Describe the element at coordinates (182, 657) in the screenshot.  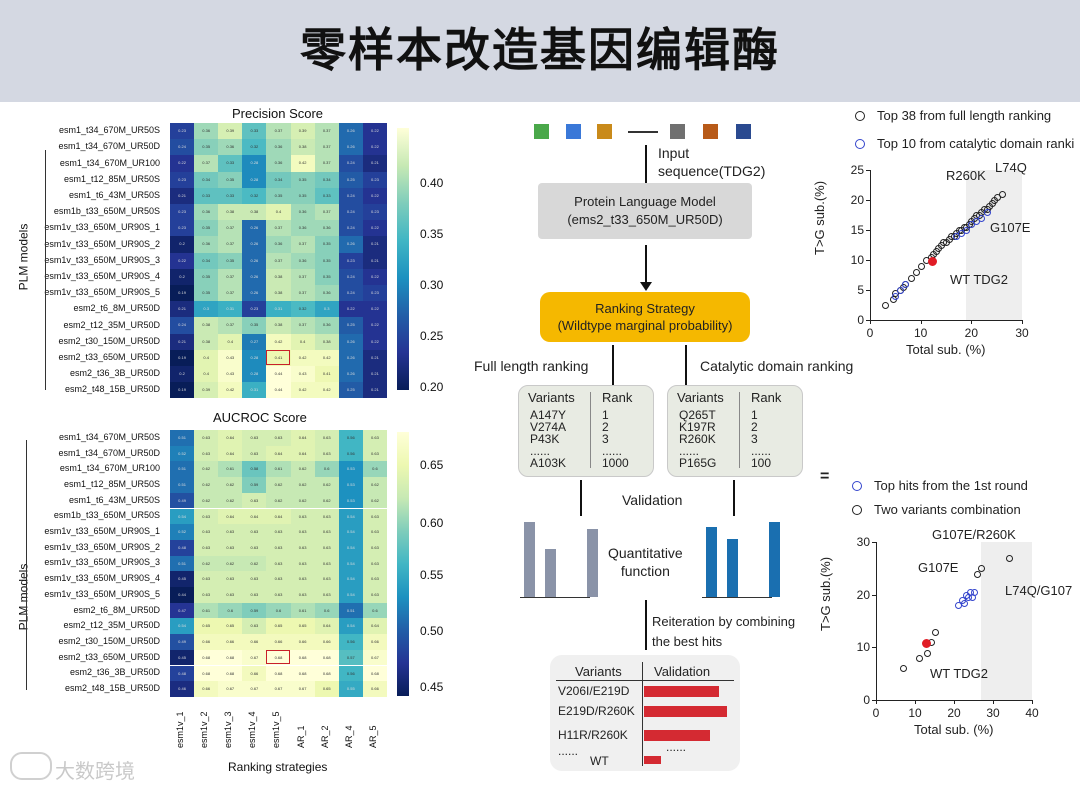
I see `heatmap-cell: 0.45` at that location.